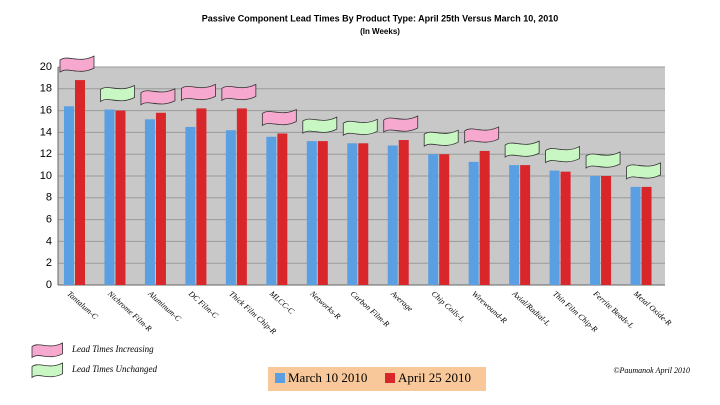 The width and height of the screenshot is (720, 405). I want to click on credit: ©Paumanok April 2010, so click(651, 370).